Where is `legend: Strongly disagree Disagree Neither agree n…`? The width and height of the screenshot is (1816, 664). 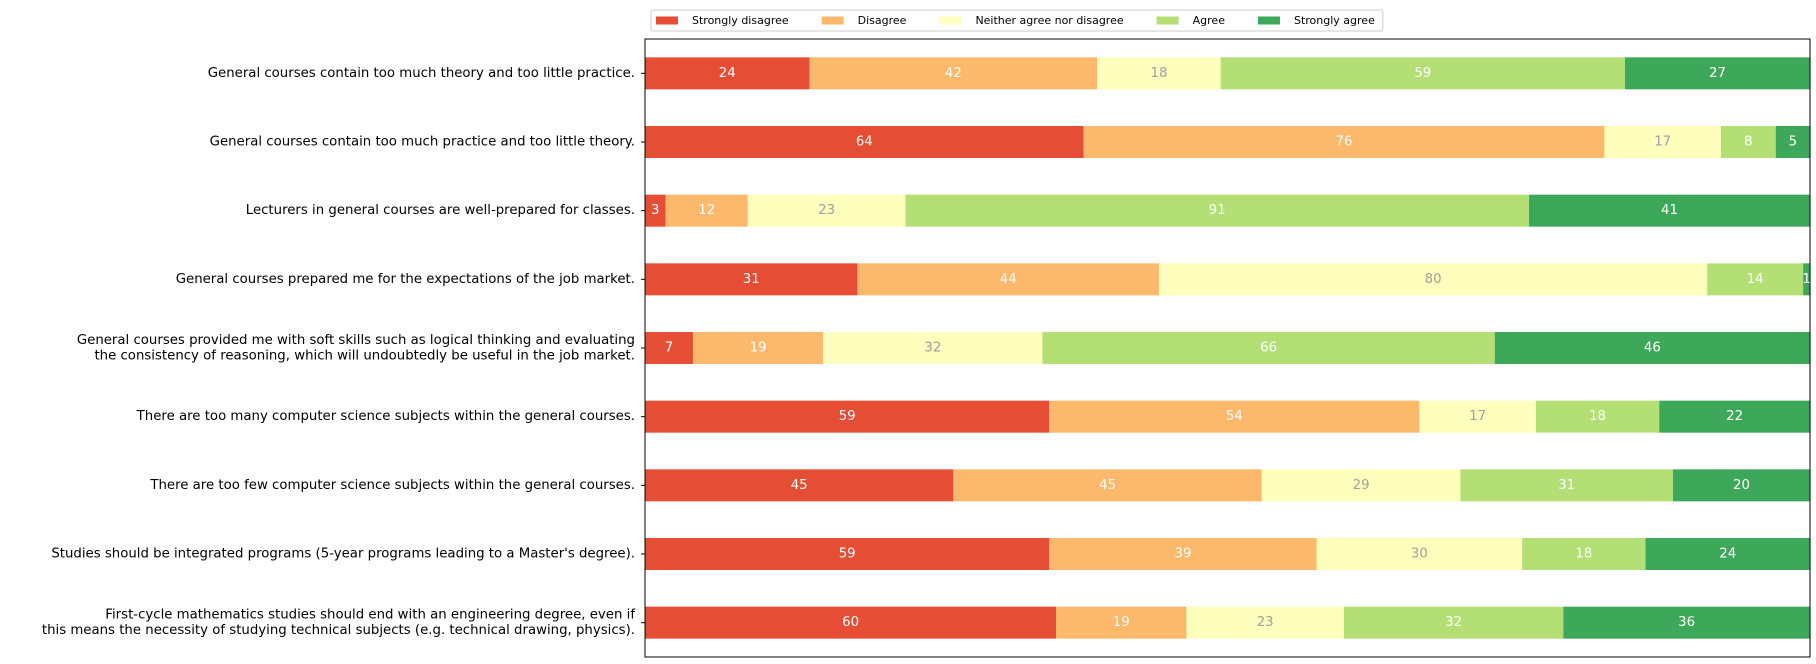 legend: Strongly disagree Disagree Neither agree n… is located at coordinates (1017, 20).